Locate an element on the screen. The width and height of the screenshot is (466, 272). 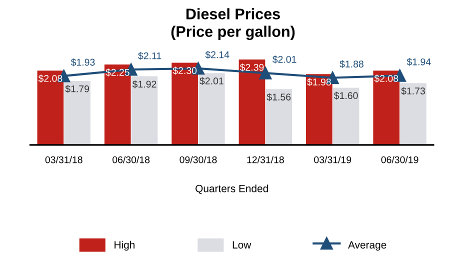
data-label: $1.92 is located at coordinates (144, 84).